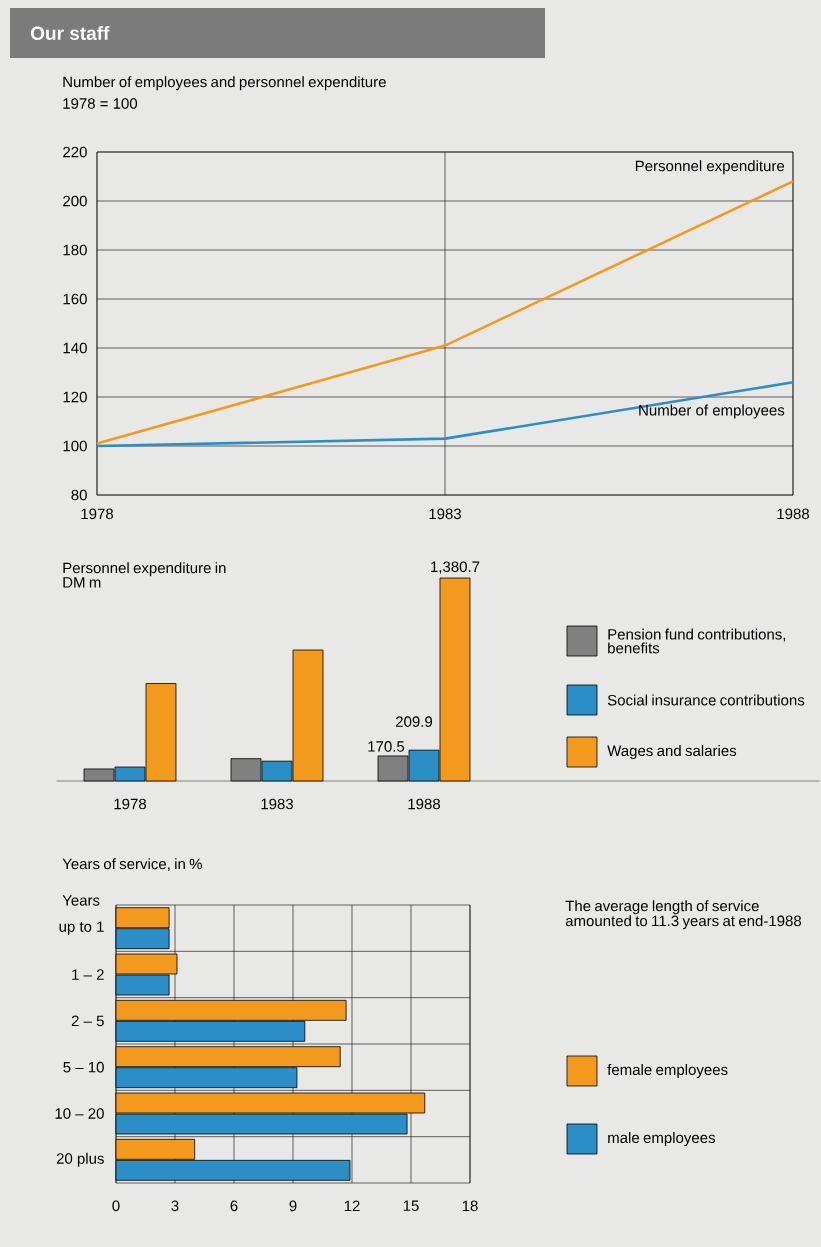 This screenshot has height=1247, width=821. What do you see at coordinates (79, 495) in the screenshot?
I see `y-tick-label: 80` at bounding box center [79, 495].